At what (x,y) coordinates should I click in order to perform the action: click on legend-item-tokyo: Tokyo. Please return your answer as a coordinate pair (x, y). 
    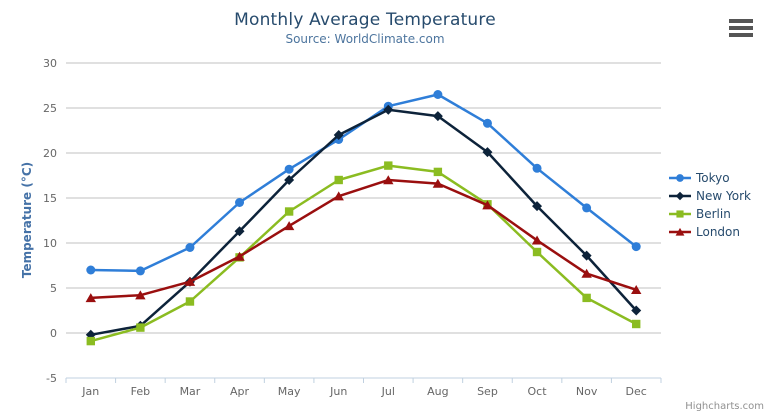
    Looking at the image, I should click on (710, 178).